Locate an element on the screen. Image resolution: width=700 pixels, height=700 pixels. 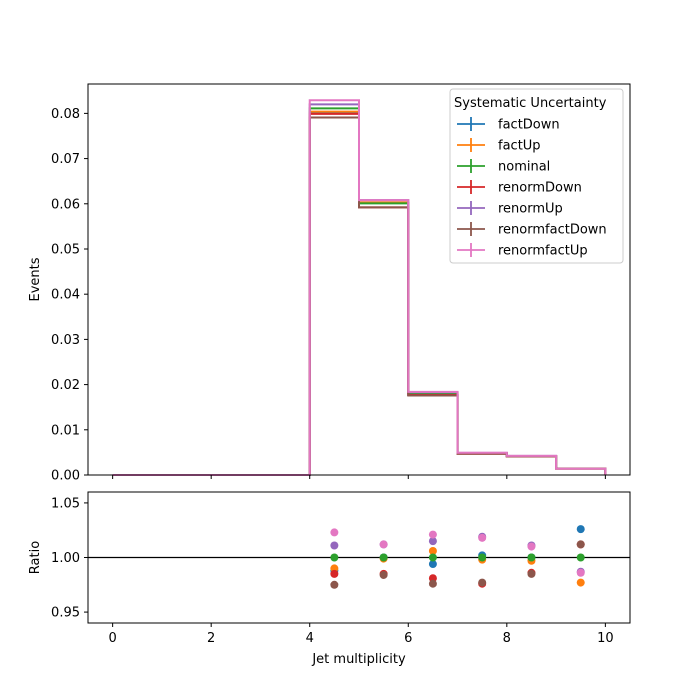
legend-item-renormfactUp: renormfactUp is located at coordinates (522, 251).